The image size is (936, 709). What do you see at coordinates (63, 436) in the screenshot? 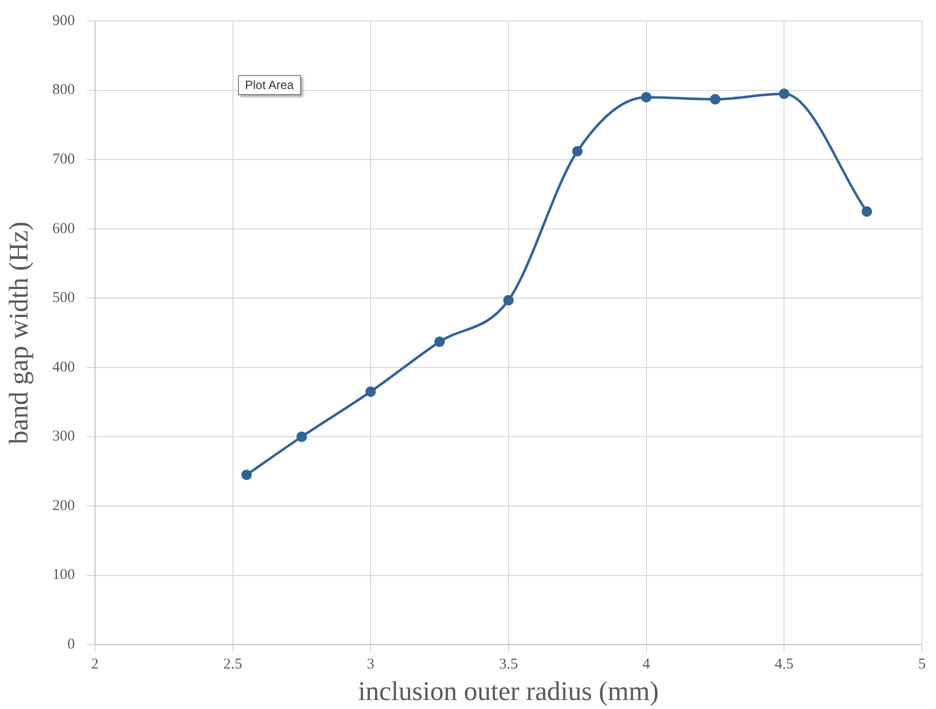
I see `y-tick-label: 300` at bounding box center [63, 436].